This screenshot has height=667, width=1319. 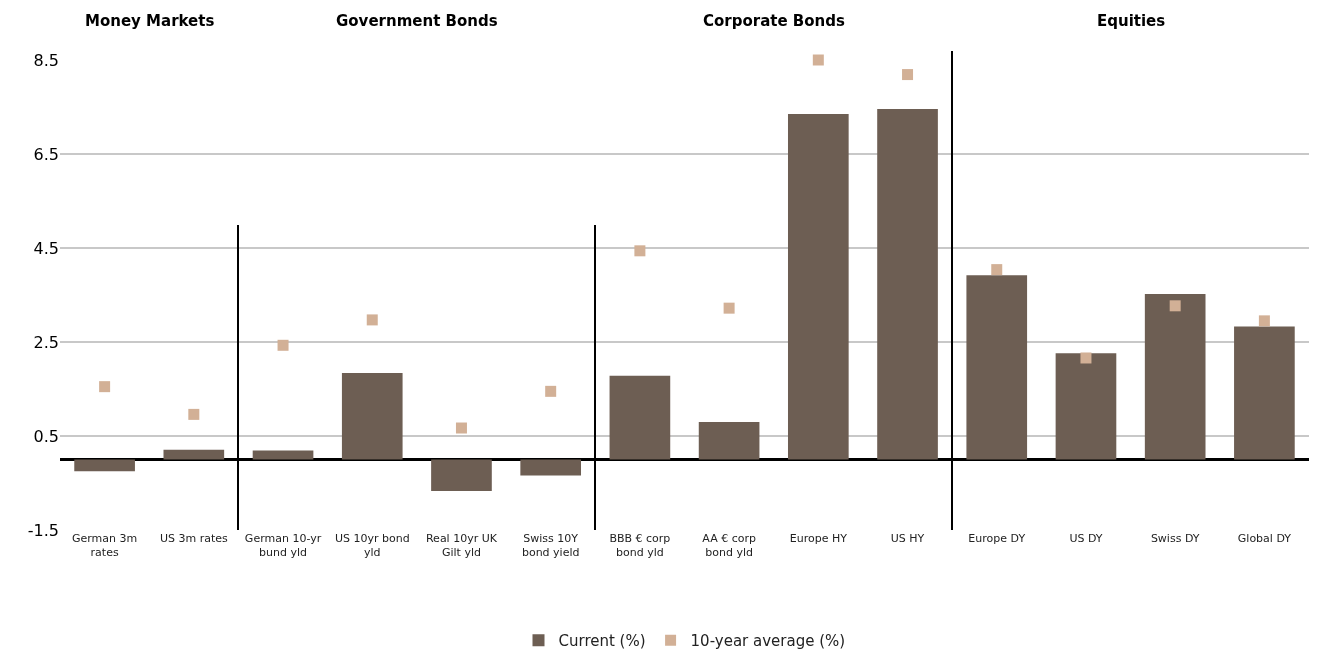 I want to click on legend-label: 10-year average (%), so click(x=768, y=641).